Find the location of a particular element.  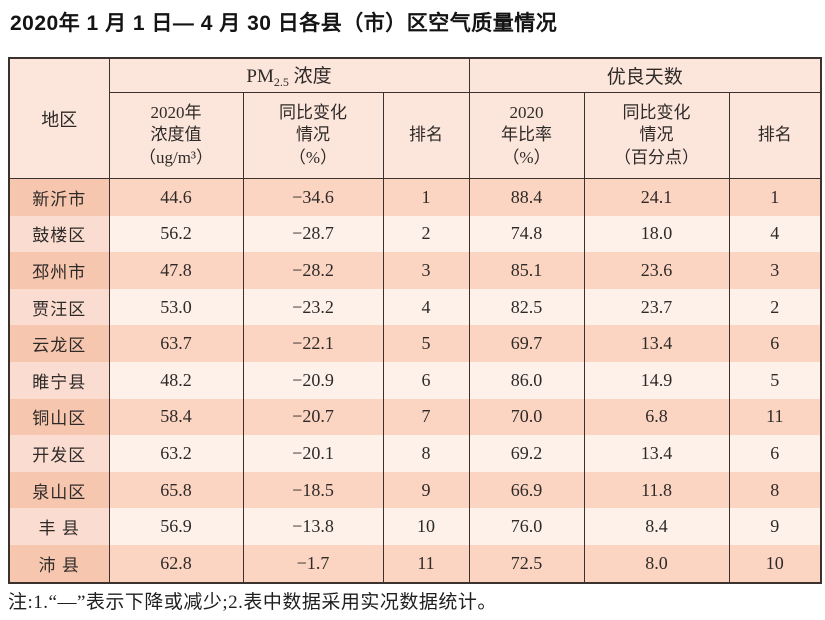

cell-rate-change: 6.8 is located at coordinates (656, 417).